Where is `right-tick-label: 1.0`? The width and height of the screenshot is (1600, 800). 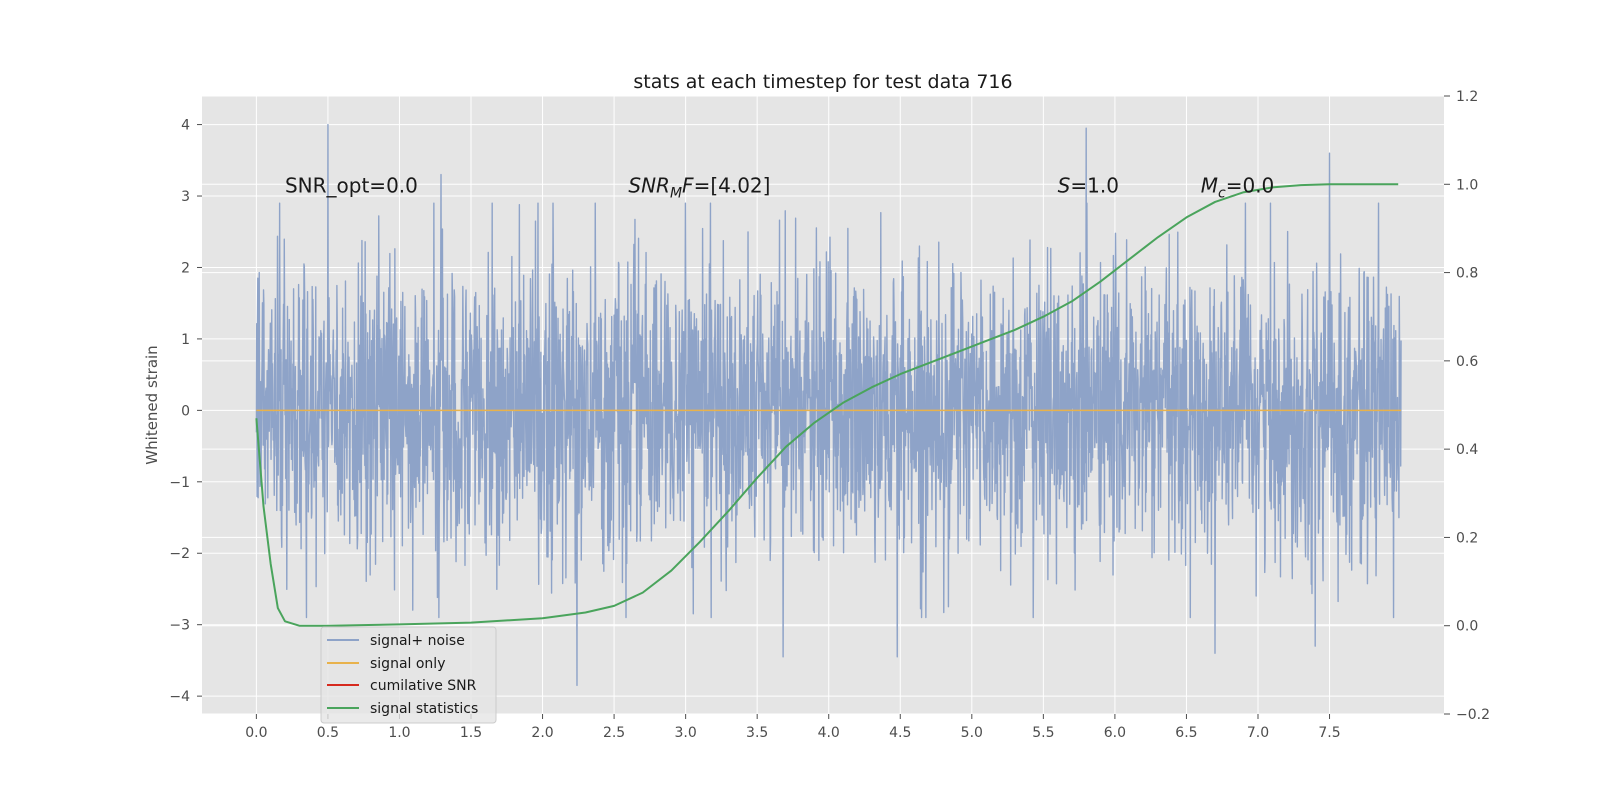 right-tick-label: 1.0 is located at coordinates (1467, 185).